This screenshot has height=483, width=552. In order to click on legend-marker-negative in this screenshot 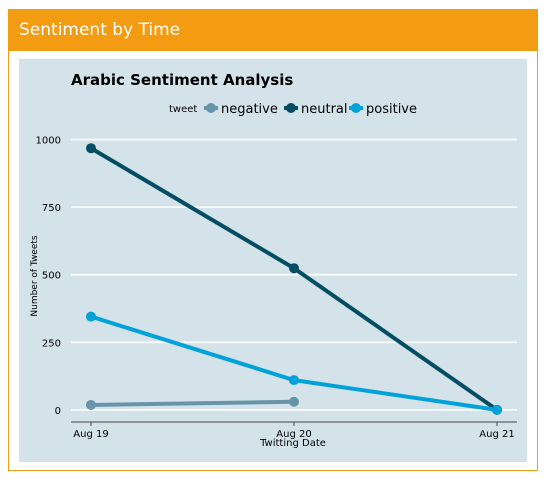, I will do `click(211, 108)`.